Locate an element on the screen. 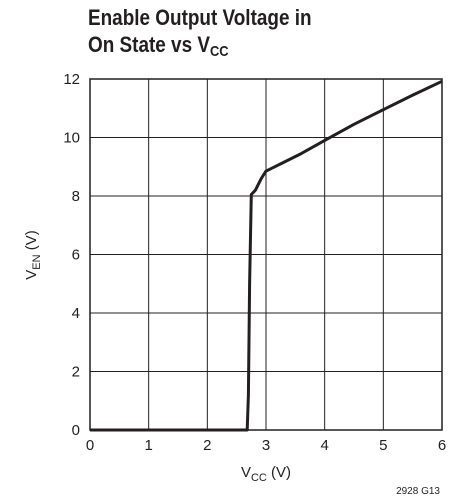 Image resolution: width=461 pixels, height=498 pixels. chart-title: Enable Output Voltage in On State vs VCC is located at coordinates (200, 34).